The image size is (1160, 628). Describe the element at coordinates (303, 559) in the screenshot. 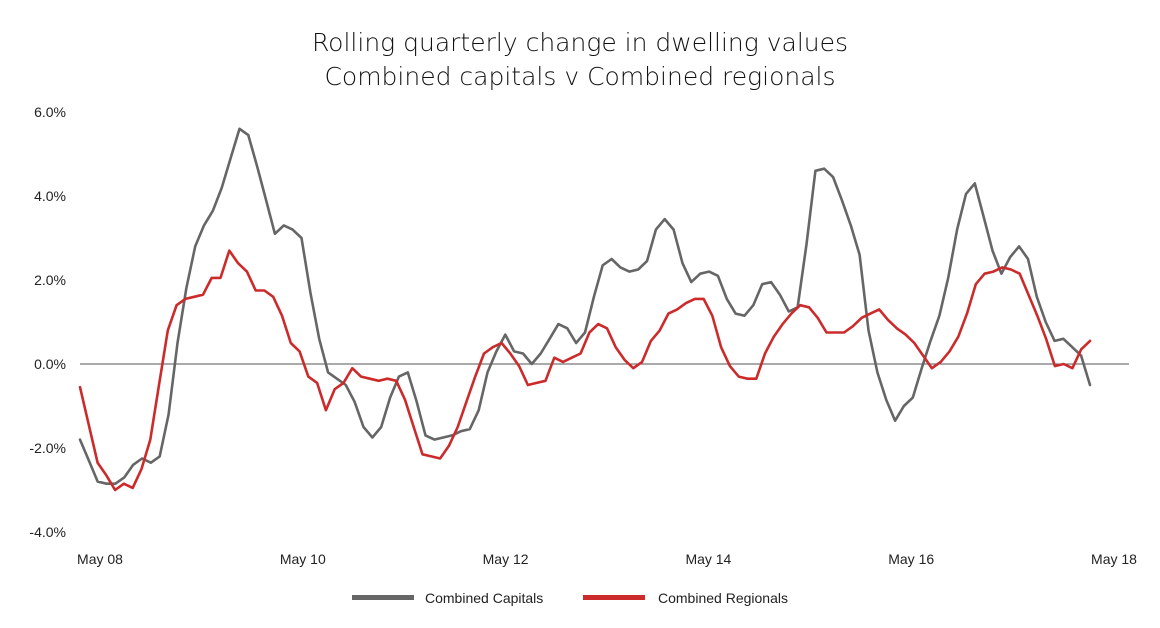

I see `x-tick-label: May 10` at that location.